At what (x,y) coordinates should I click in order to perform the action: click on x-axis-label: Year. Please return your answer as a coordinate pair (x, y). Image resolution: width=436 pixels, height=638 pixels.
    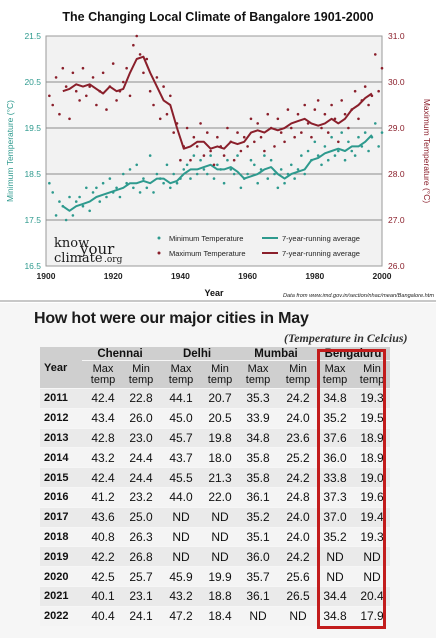
    Looking at the image, I should click on (214, 293).